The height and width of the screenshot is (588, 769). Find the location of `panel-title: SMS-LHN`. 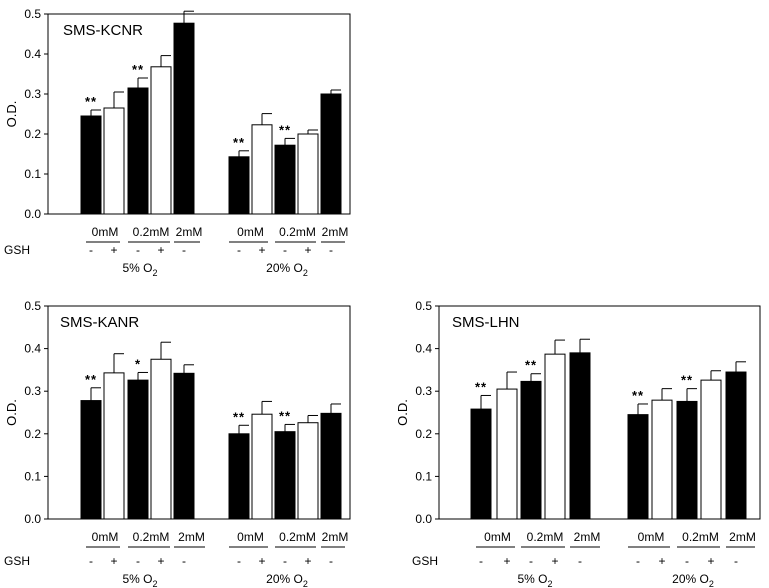

panel-title: SMS-LHN is located at coordinates (486, 322).